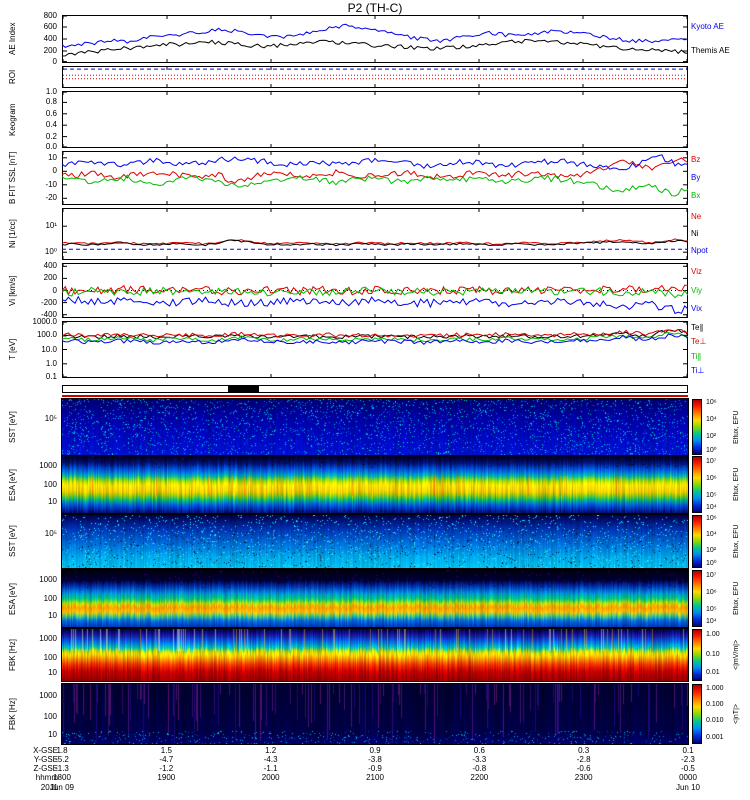 This screenshot has width=750, height=800. I want to click on date-end-label: Jun 10, so click(688, 787).